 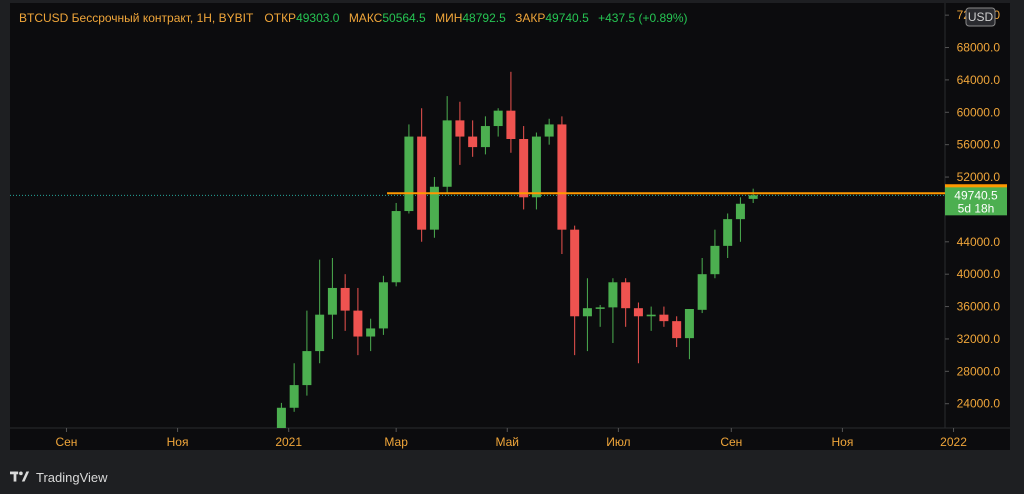 I want to click on brand-name: TradingView, so click(x=72, y=477).